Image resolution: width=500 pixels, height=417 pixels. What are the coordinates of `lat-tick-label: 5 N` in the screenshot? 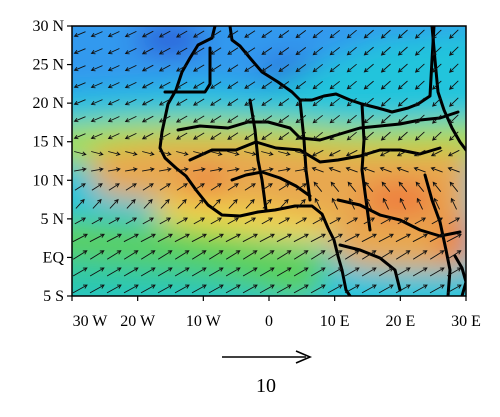 It's located at (52, 219).